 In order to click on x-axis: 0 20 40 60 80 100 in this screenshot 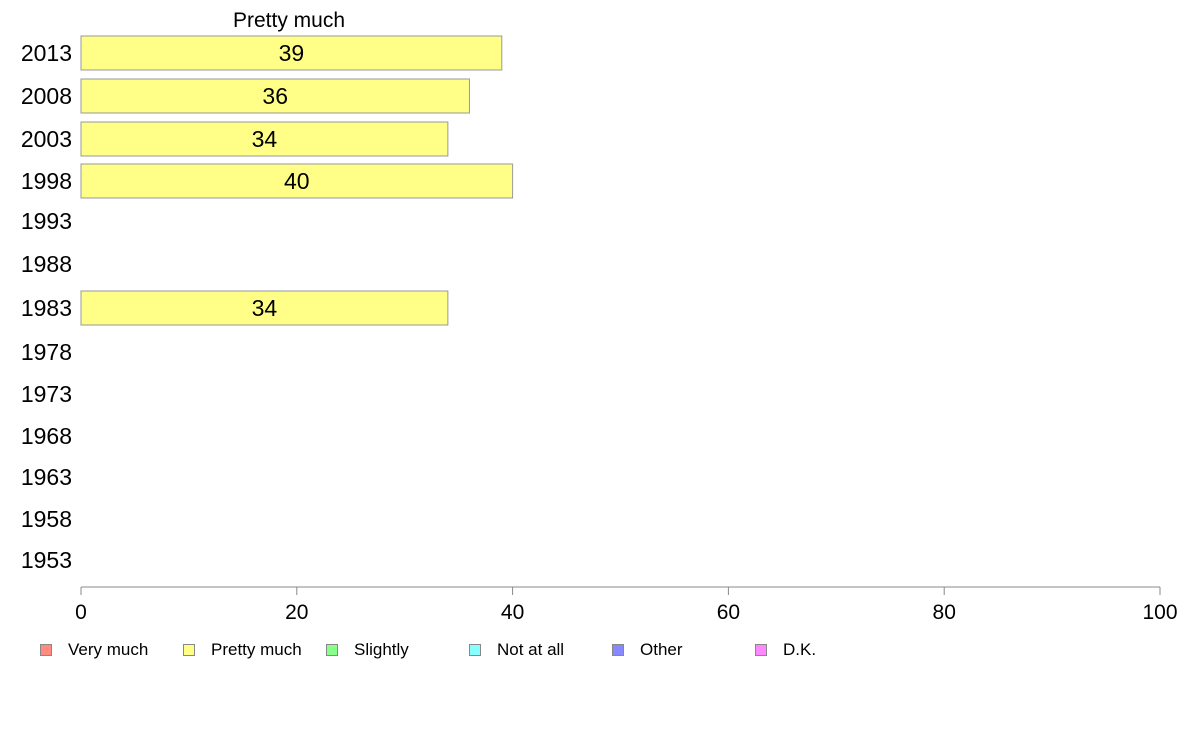, I will do `click(626, 605)`.